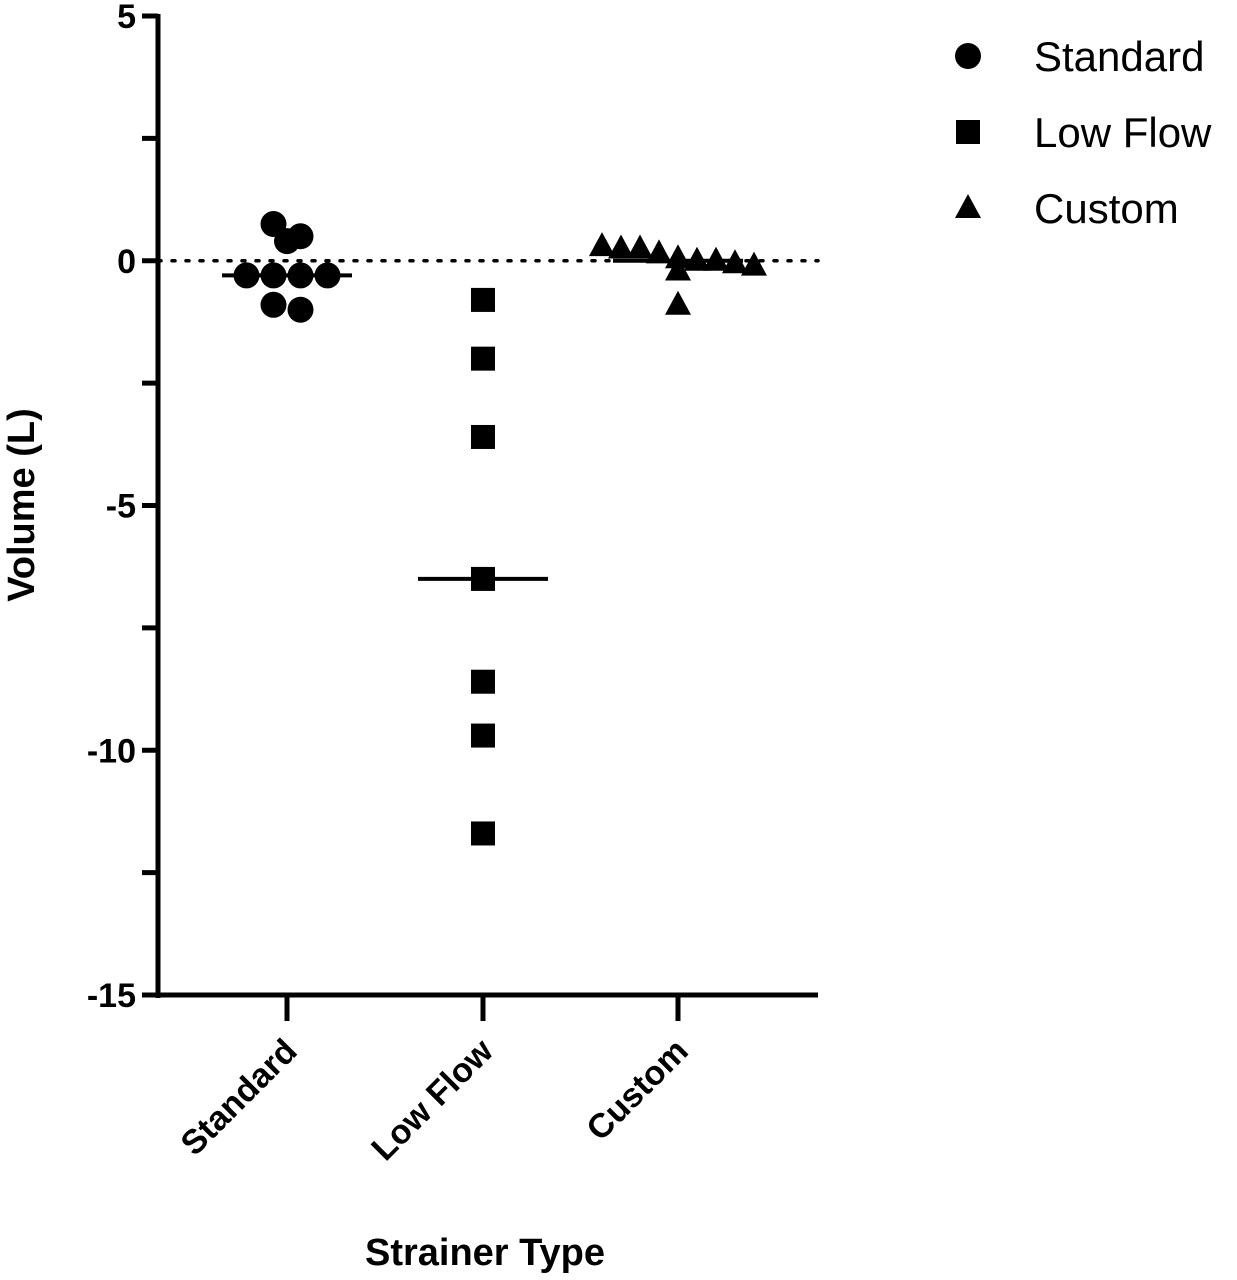 Image resolution: width=1237 pixels, height=1280 pixels. I want to click on legend-label: Standard, so click(1119, 56).